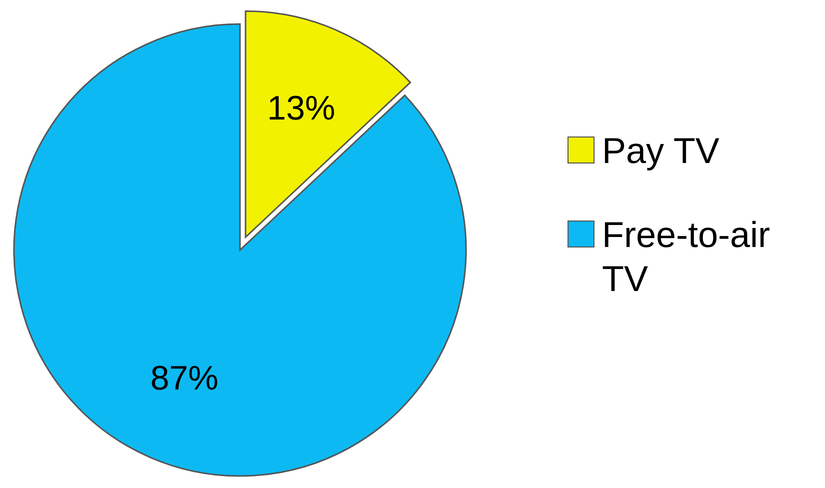 The width and height of the screenshot is (825, 488). I want to click on data-label: 13%, so click(301, 109).